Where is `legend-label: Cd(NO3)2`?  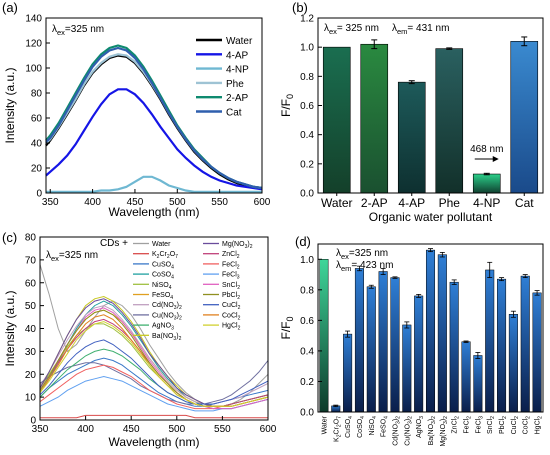 legend-label: Cd(NO3)2 is located at coordinates (167, 306).